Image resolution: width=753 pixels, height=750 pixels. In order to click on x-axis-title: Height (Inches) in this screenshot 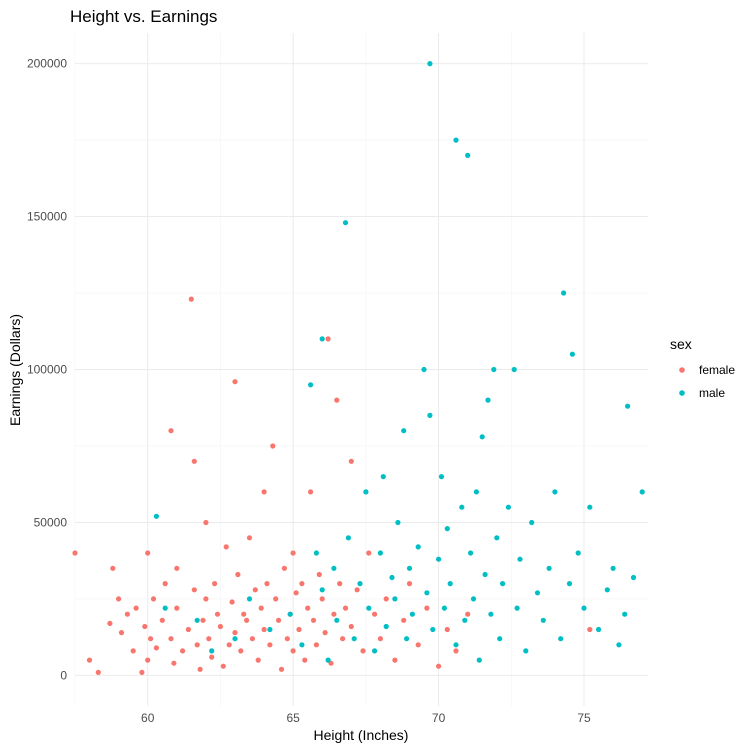, I will do `click(361, 735)`.